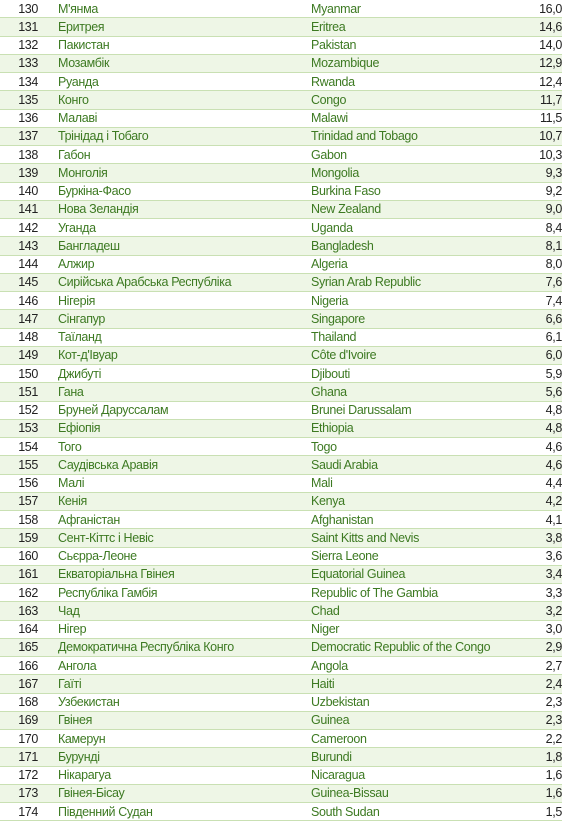  Describe the element at coordinates (97, 556) in the screenshot. I see `ukrainian-name-cell: Сьєрра-Леоне` at that location.